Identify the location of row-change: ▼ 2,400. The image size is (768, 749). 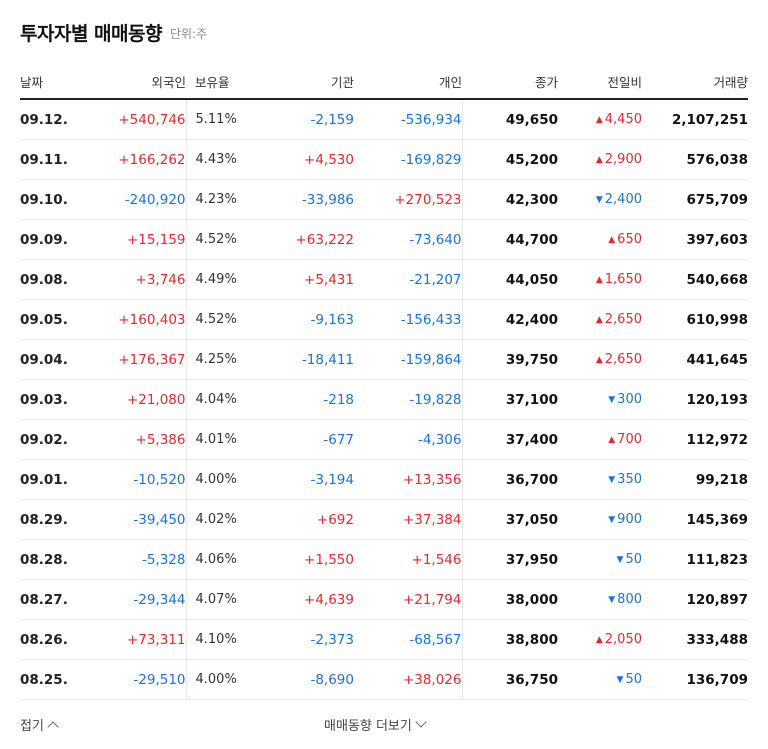
(600, 199).